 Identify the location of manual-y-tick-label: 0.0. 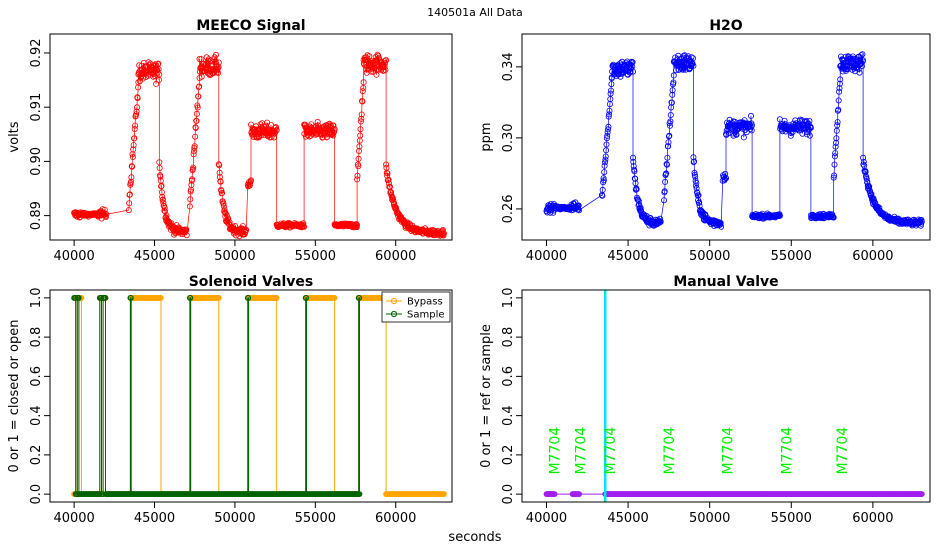
(508, 494).